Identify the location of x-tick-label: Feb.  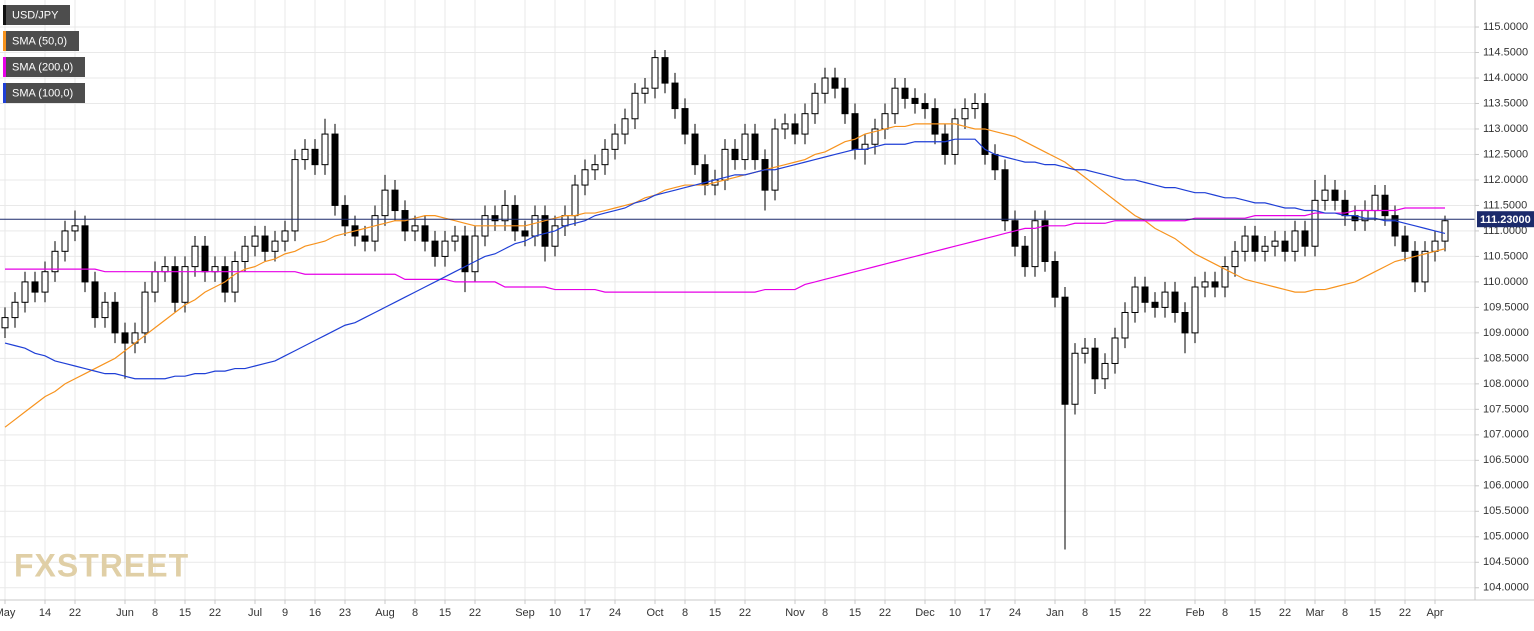
(1195, 613).